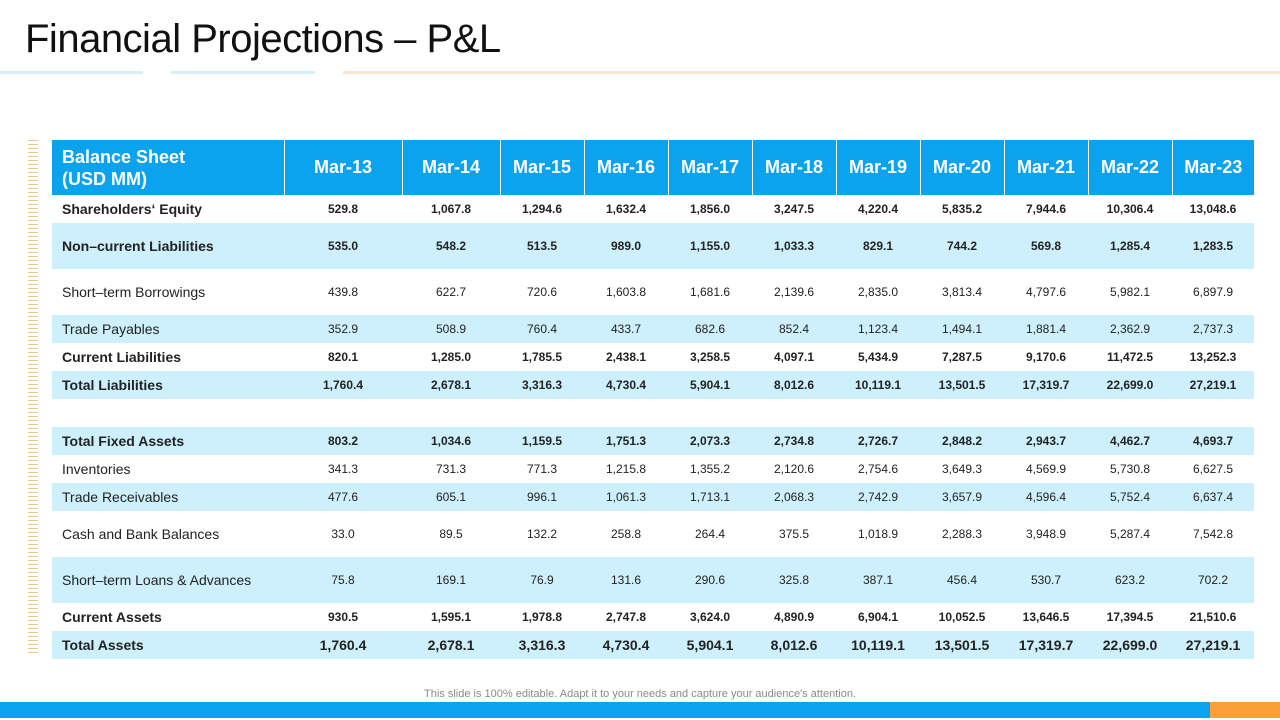 The width and height of the screenshot is (1280, 720). I want to click on table-cell: 760.4, so click(542, 329).